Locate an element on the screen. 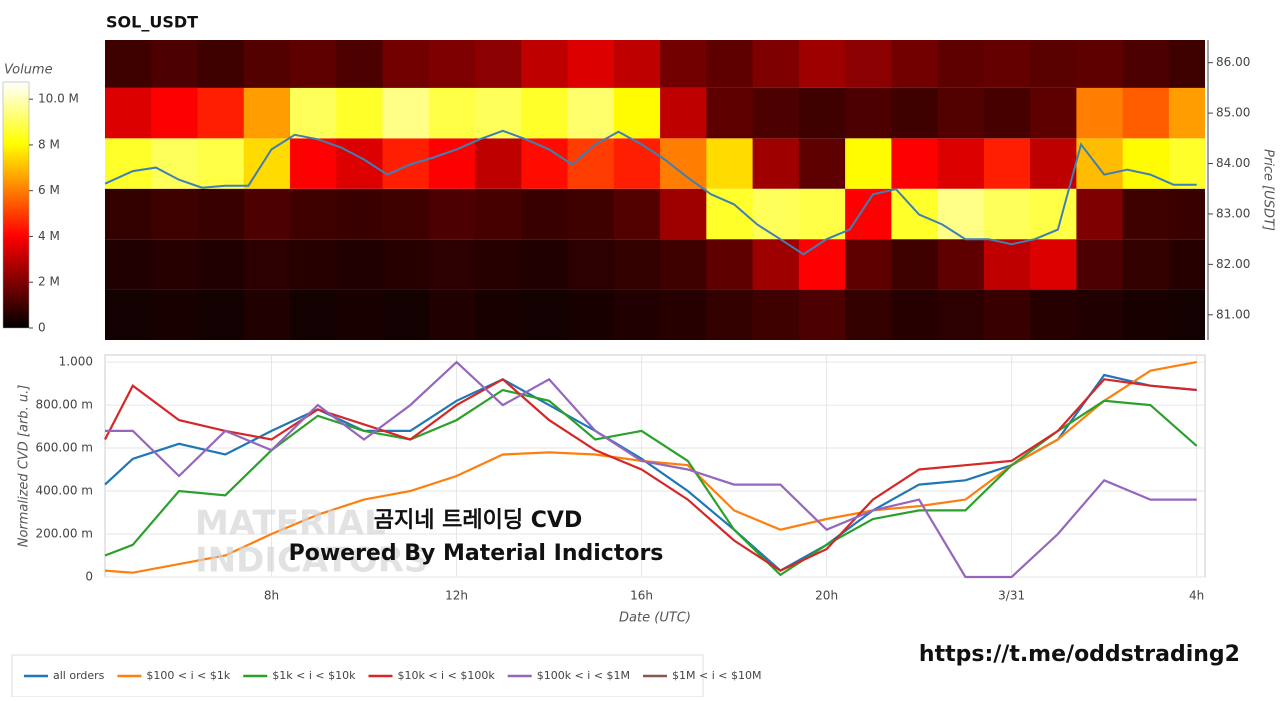 This screenshot has width=1280, height=701. colorbar-tick-label: 8 M is located at coordinates (49, 144).